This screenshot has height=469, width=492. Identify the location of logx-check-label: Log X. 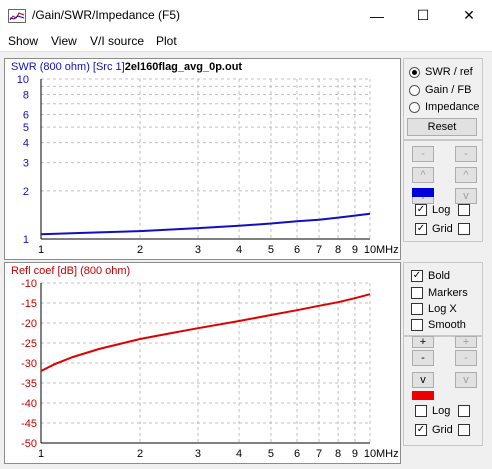
(442, 309).